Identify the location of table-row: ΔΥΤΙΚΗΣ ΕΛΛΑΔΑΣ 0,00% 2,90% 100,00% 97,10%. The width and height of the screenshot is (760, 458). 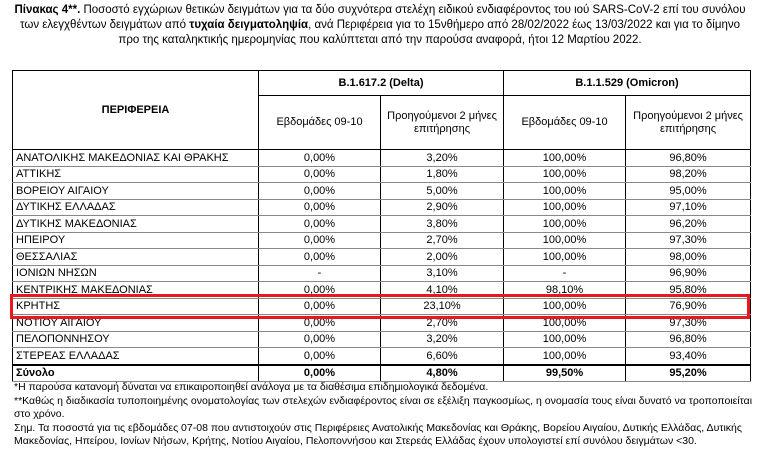
(382, 207).